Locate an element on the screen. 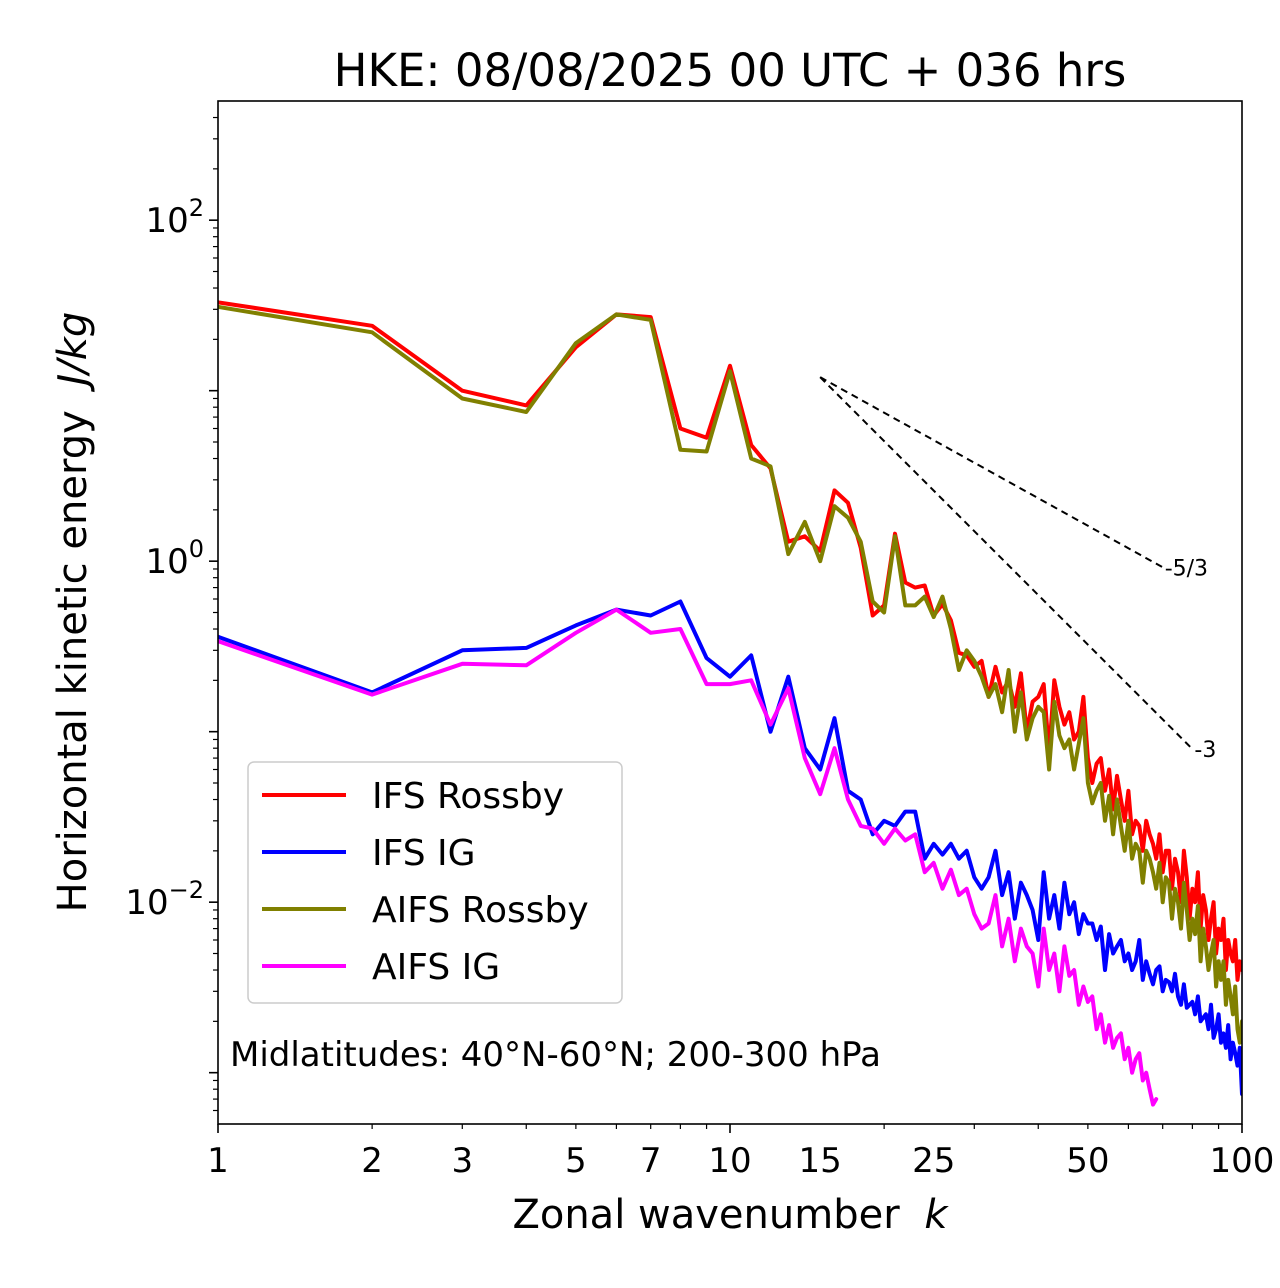 This screenshot has height=1288, width=1280. y-tick-label: 10⁻² is located at coordinates (164, 899).